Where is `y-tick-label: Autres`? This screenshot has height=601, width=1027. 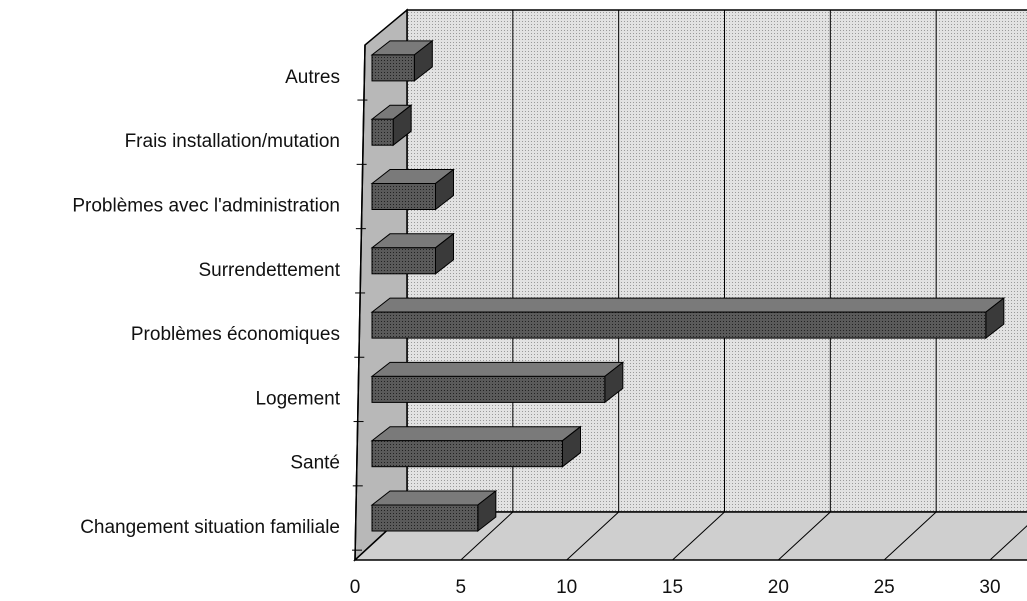
y-tick-label: Autres is located at coordinates (312, 77).